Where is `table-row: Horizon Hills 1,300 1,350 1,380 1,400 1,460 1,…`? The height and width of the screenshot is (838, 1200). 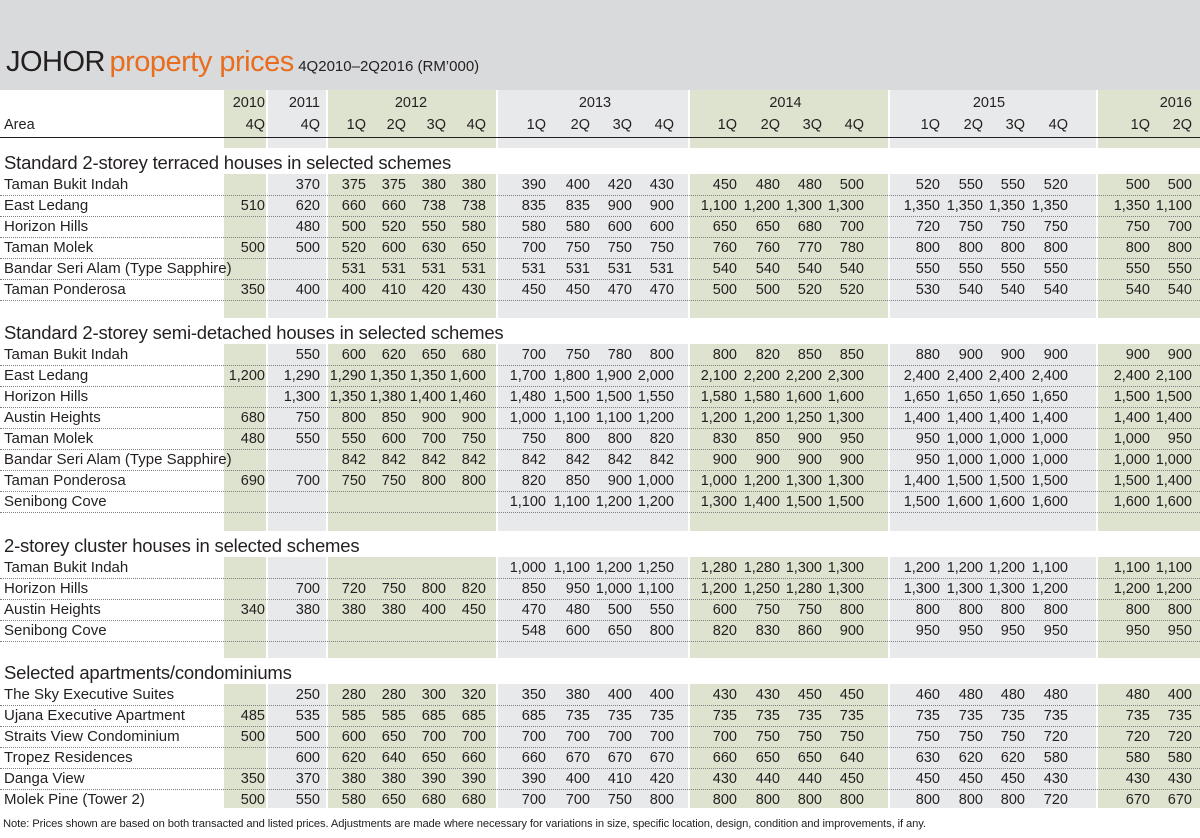
table-row: Horizon Hills 1,300 1,350 1,380 1,400 1,460 1,… is located at coordinates (600, 397).